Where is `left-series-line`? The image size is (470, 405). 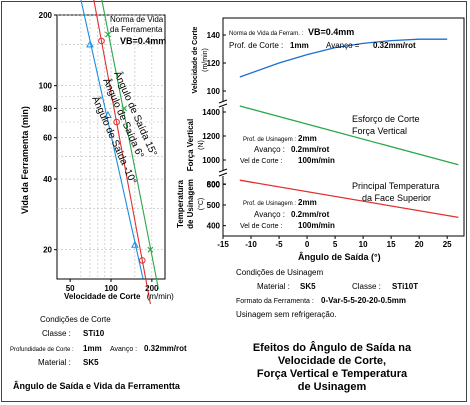 left-series-line is located at coordinates (112, 139).